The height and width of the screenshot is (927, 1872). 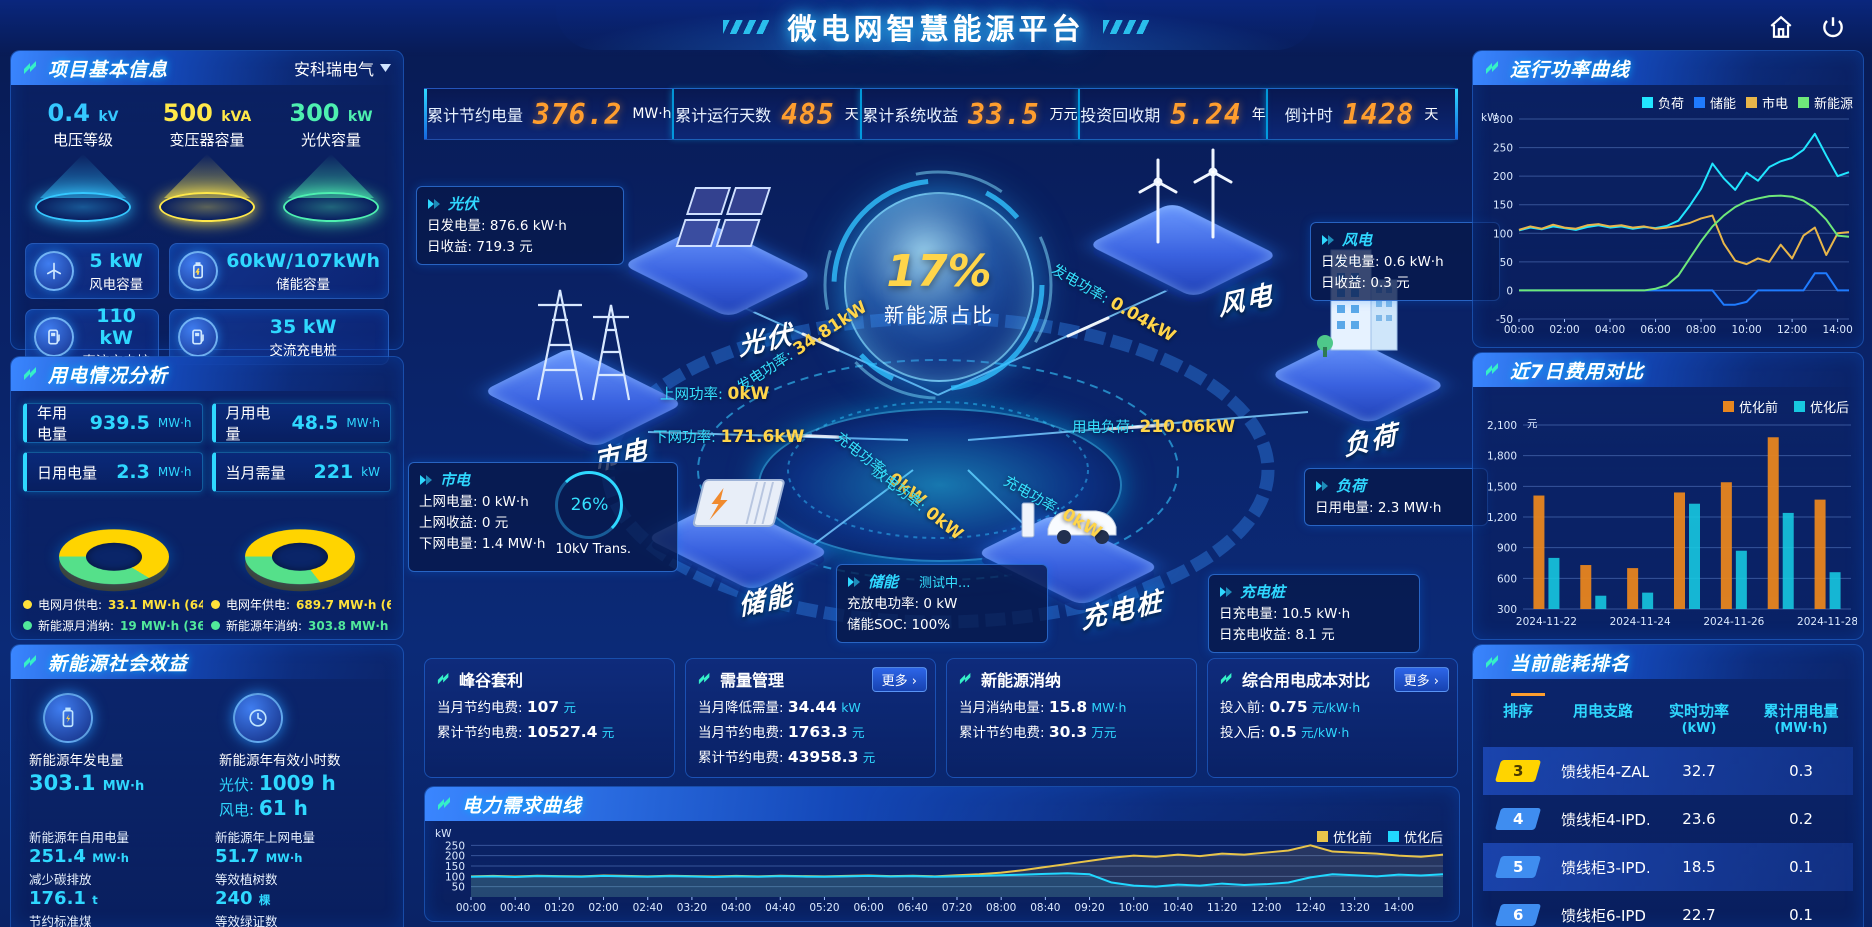 I want to click on kpi-unit: 万元, so click(x=1063, y=115).